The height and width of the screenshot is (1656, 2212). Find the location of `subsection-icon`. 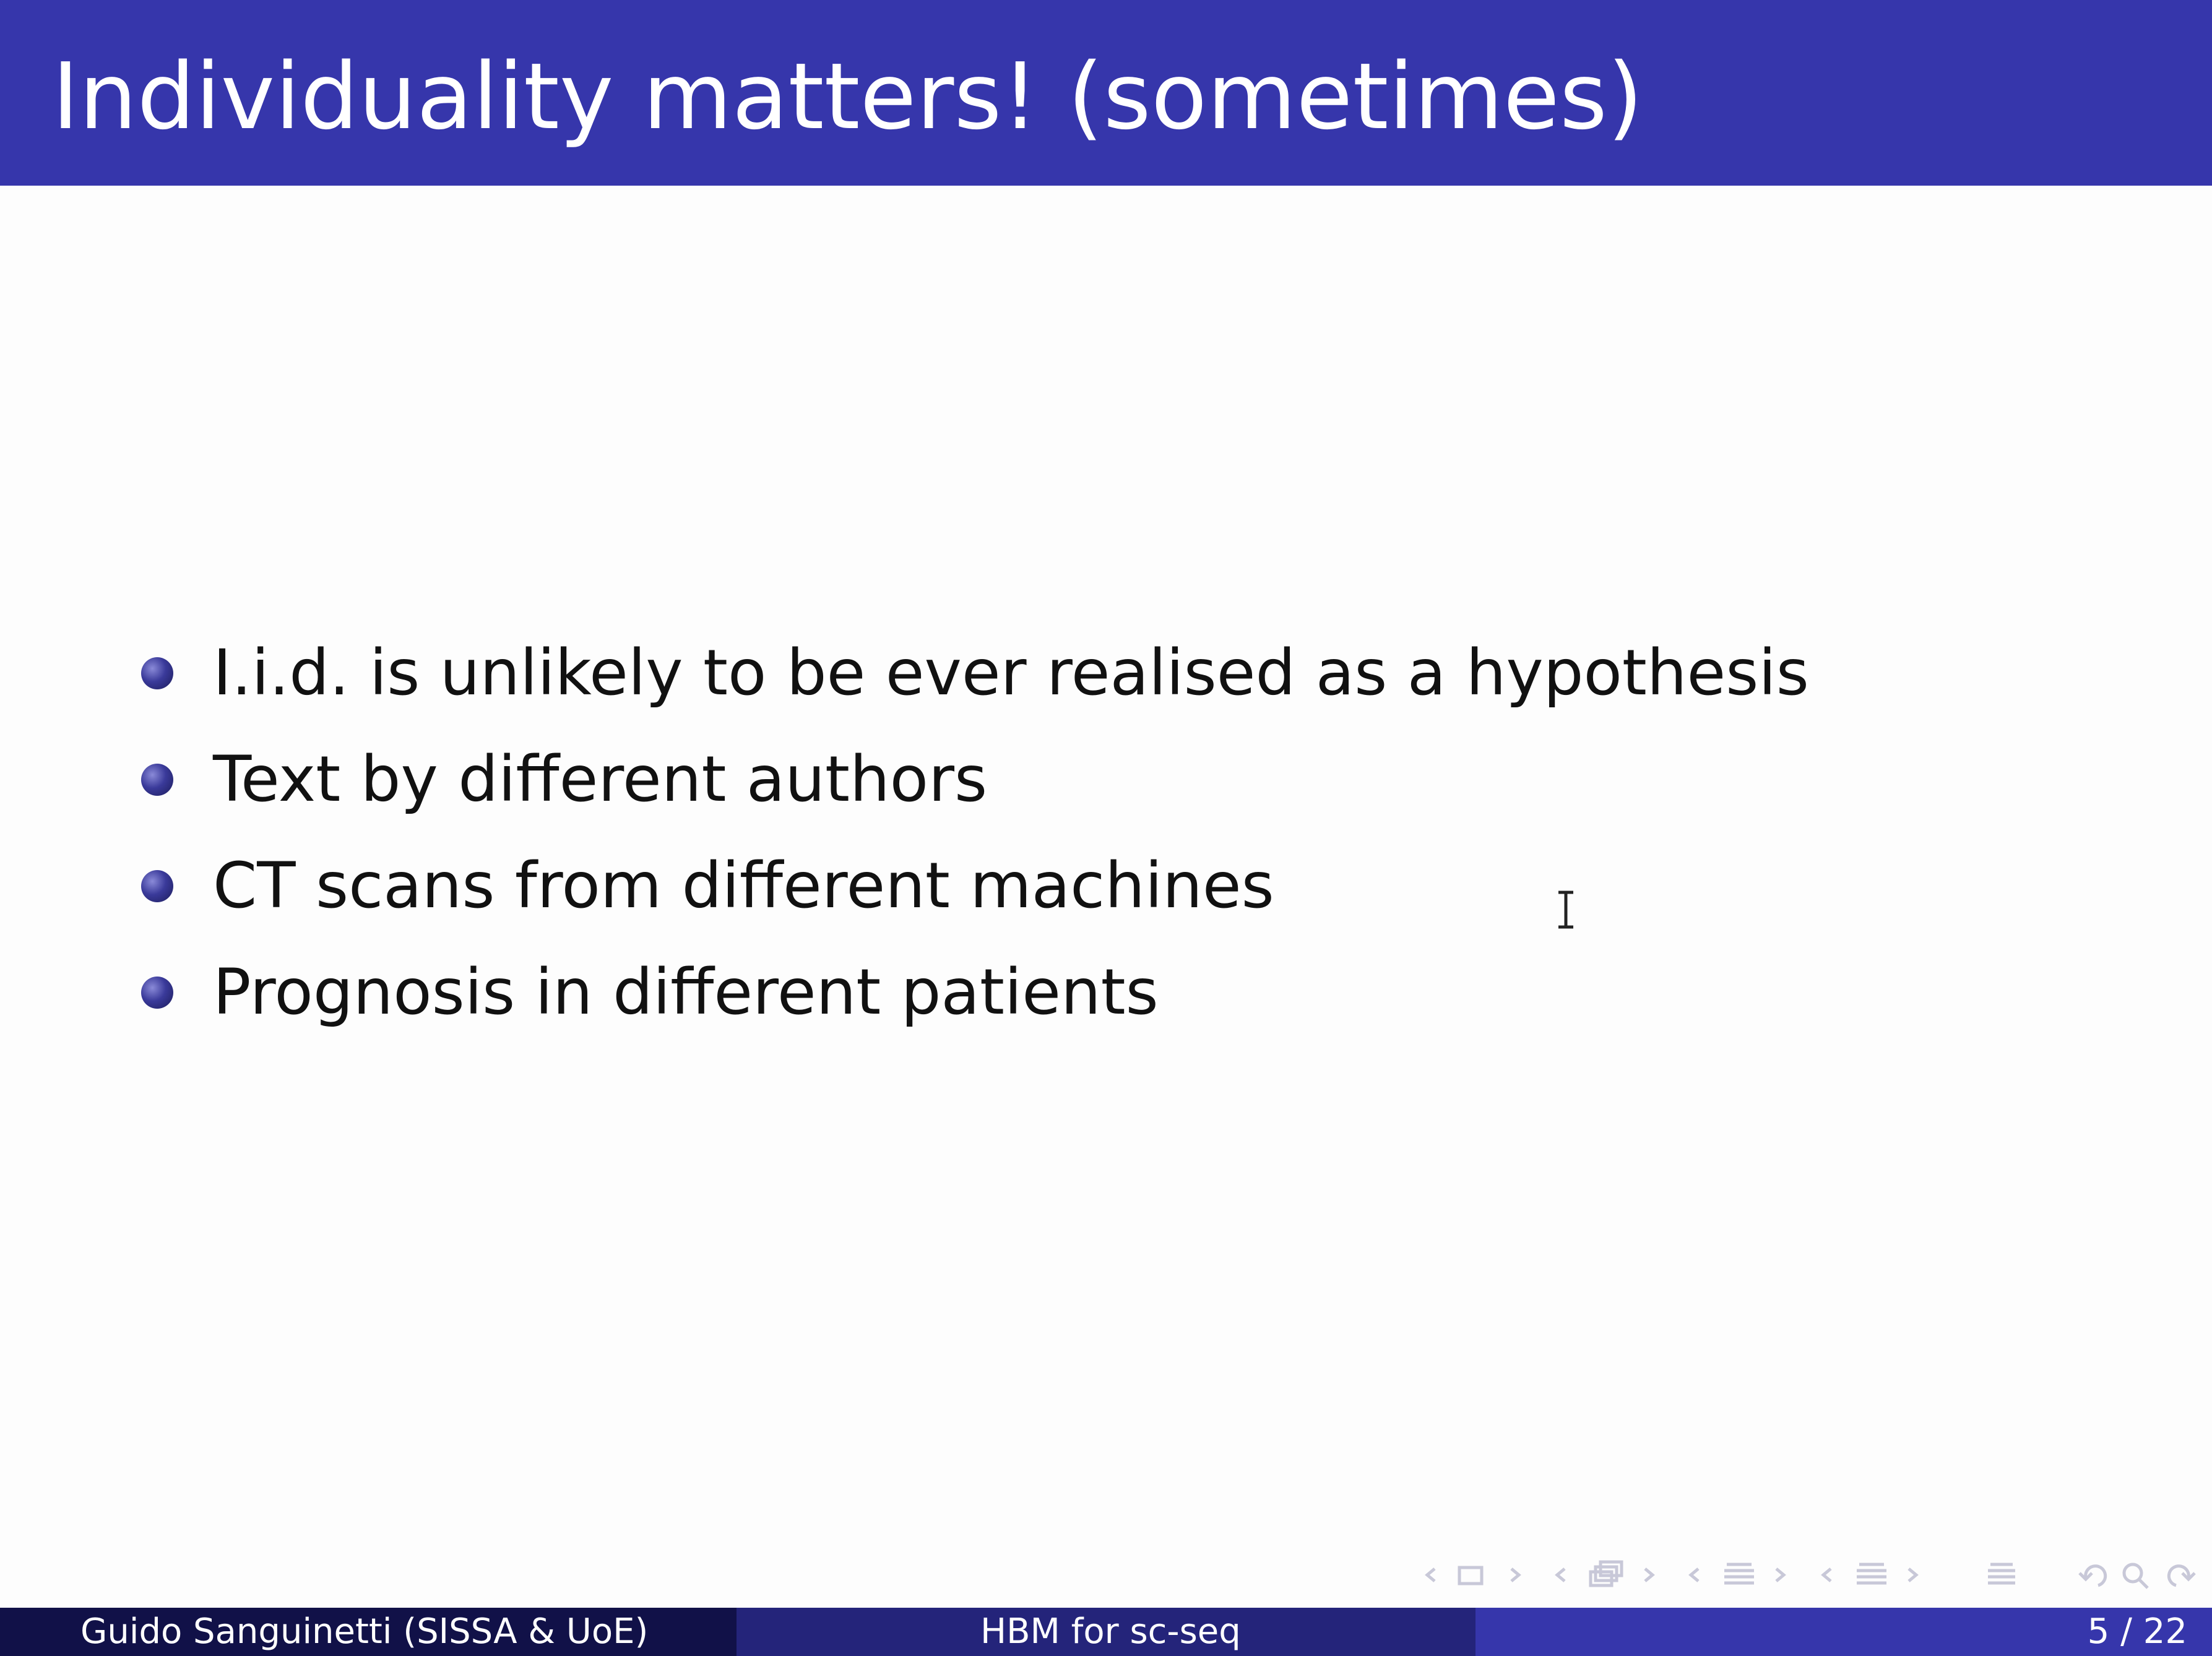

subsection-icon is located at coordinates (1606, 1574).